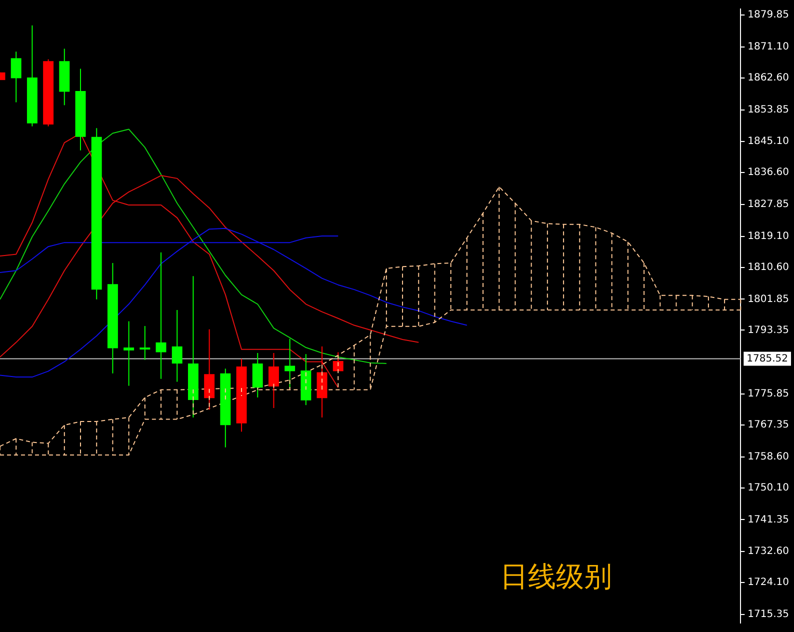 The image size is (794, 632). Describe the element at coordinates (769, 46) in the screenshot. I see `y-tick-label: 1871.10` at that location.